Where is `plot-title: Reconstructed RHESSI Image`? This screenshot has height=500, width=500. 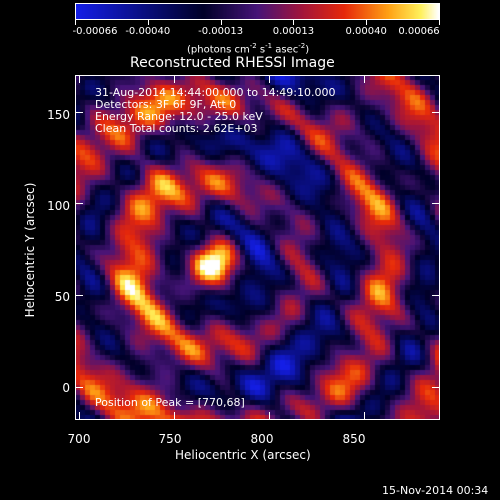 plot-title: Reconstructed RHESSI Image is located at coordinates (232, 63).